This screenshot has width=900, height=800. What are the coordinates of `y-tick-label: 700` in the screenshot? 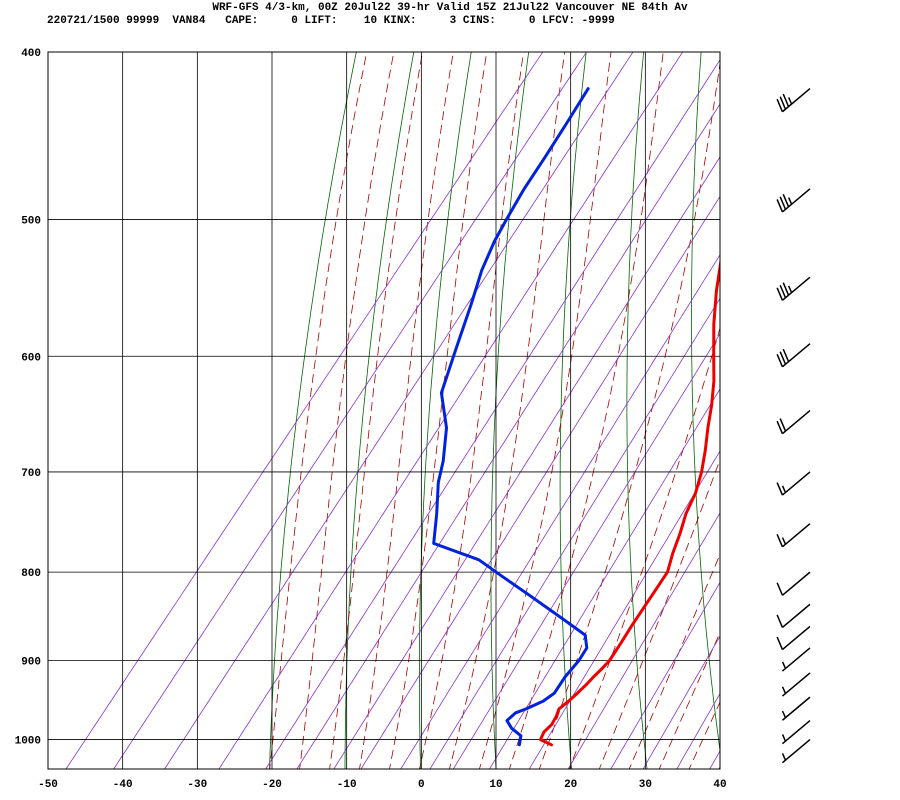 It's located at (31, 474).